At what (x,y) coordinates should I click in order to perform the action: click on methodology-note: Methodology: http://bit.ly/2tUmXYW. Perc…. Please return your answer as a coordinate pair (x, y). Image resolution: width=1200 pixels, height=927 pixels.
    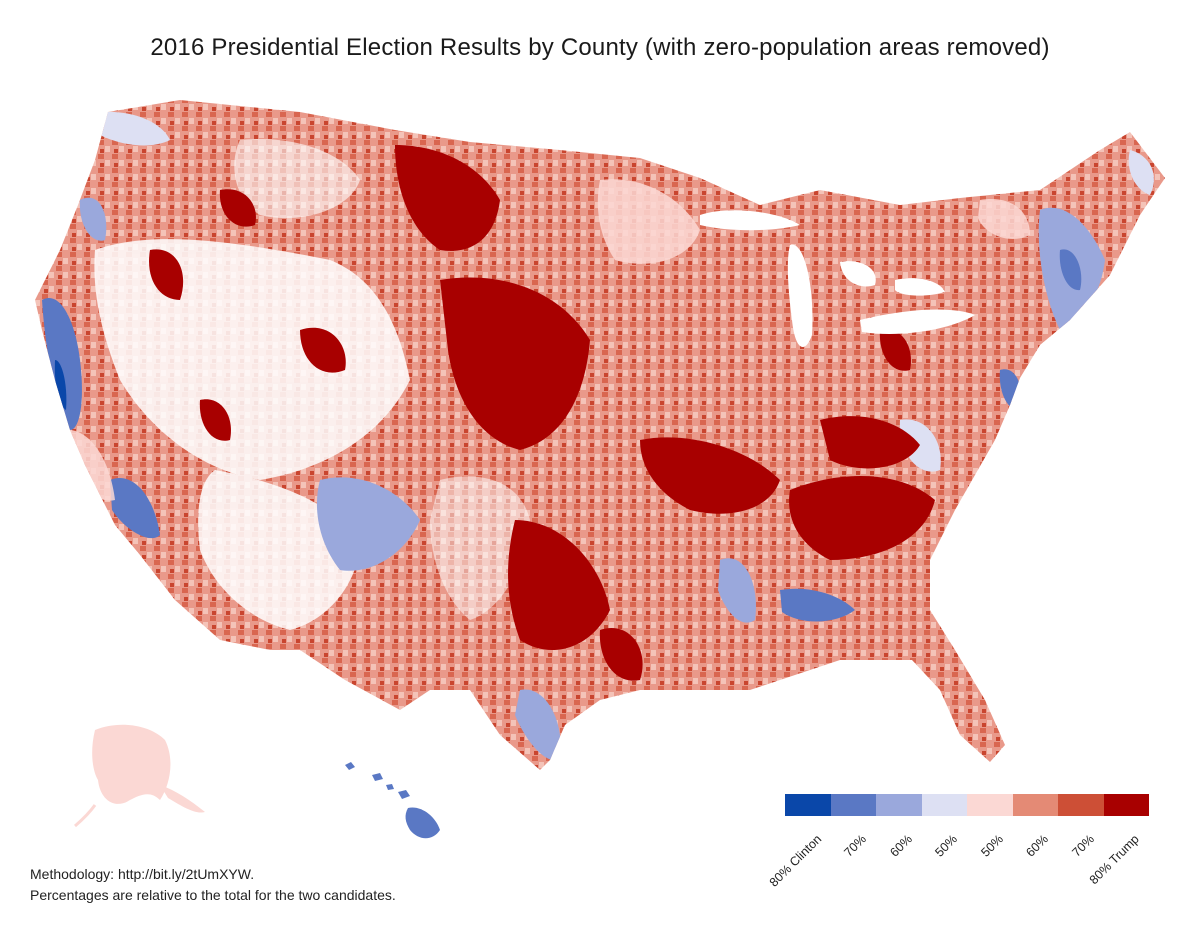
    Looking at the image, I should click on (213, 885).